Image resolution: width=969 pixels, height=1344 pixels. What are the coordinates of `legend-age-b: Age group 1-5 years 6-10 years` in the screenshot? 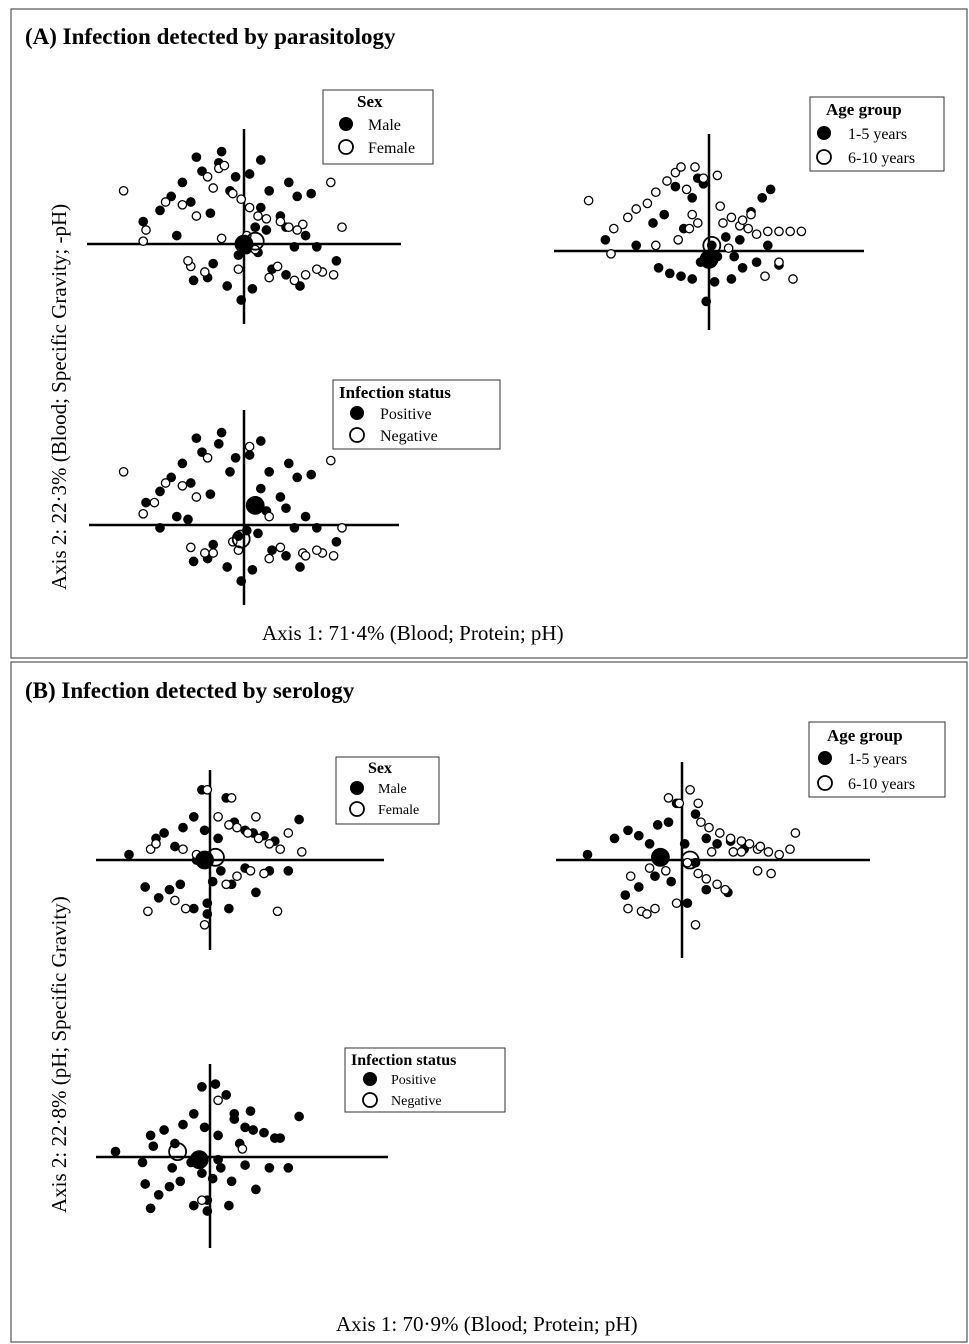 It's located at (877, 759).